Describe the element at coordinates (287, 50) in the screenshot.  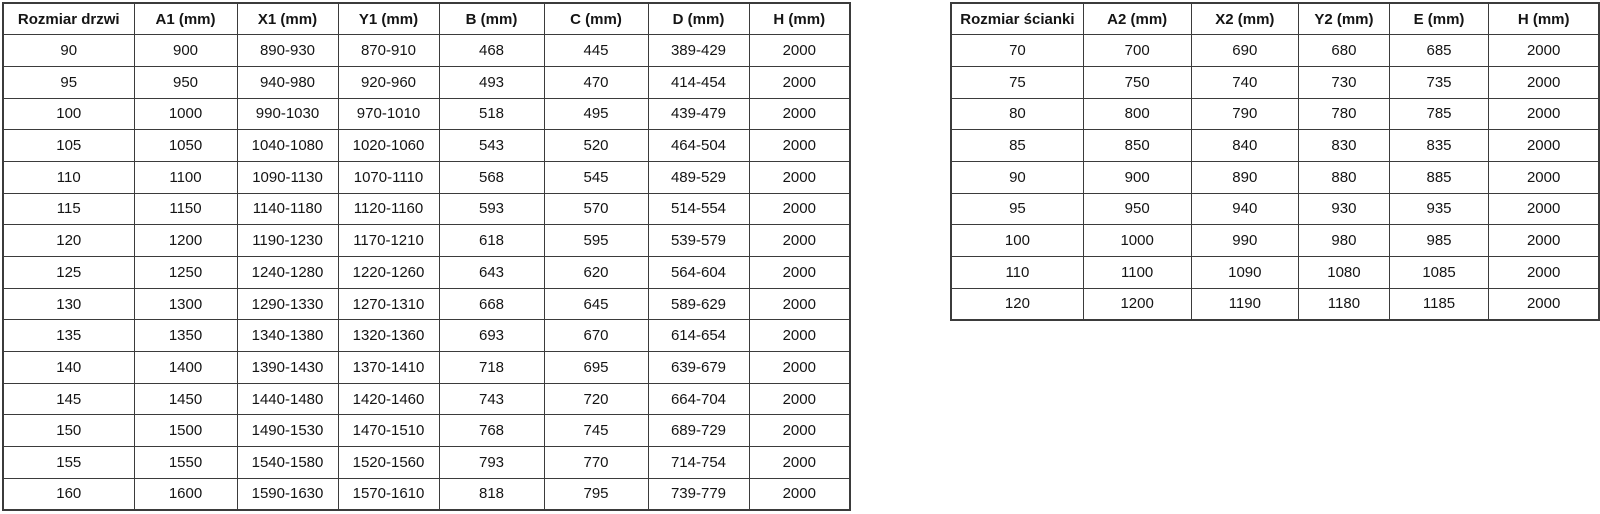
I see `table-cell: 890-930` at that location.